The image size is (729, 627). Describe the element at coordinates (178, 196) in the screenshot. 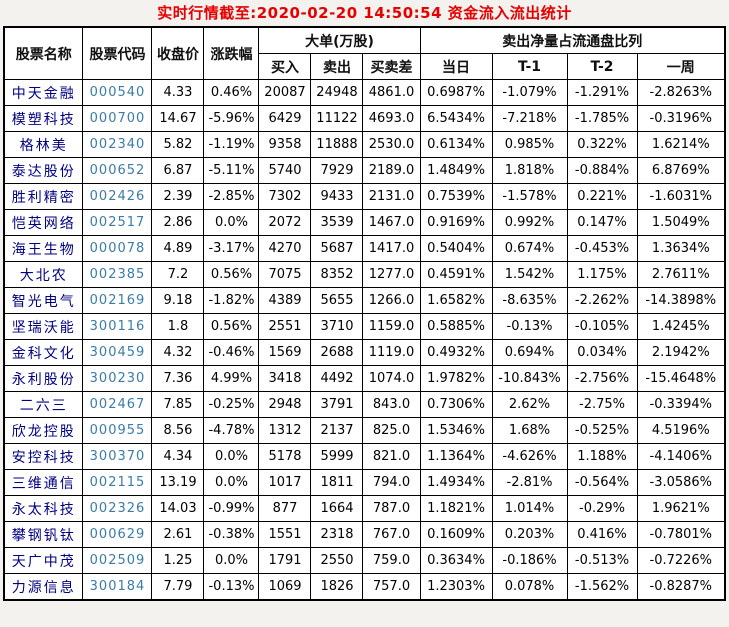

I see `close-price-cell: 2.39` at that location.